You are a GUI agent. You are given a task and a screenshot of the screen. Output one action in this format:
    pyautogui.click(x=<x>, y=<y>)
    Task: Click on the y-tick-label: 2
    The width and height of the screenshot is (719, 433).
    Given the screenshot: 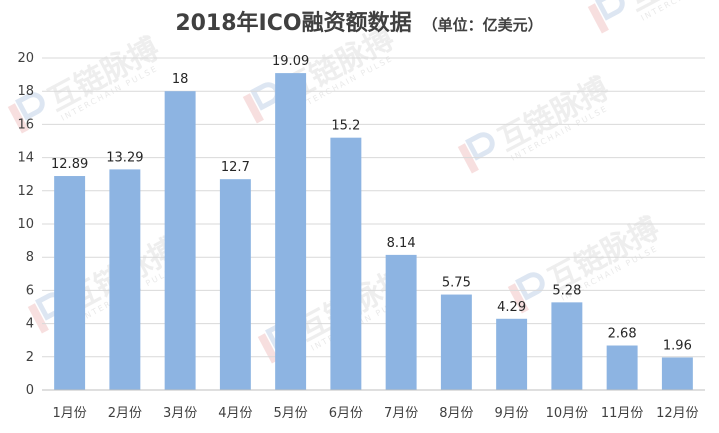 What is the action you would take?
    pyautogui.click(x=30, y=357)
    